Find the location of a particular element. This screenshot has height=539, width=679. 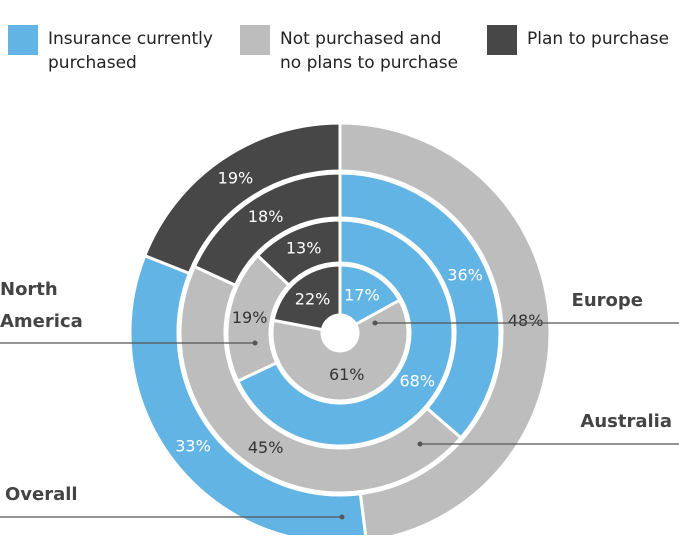

value-label: 22% is located at coordinates (313, 298).